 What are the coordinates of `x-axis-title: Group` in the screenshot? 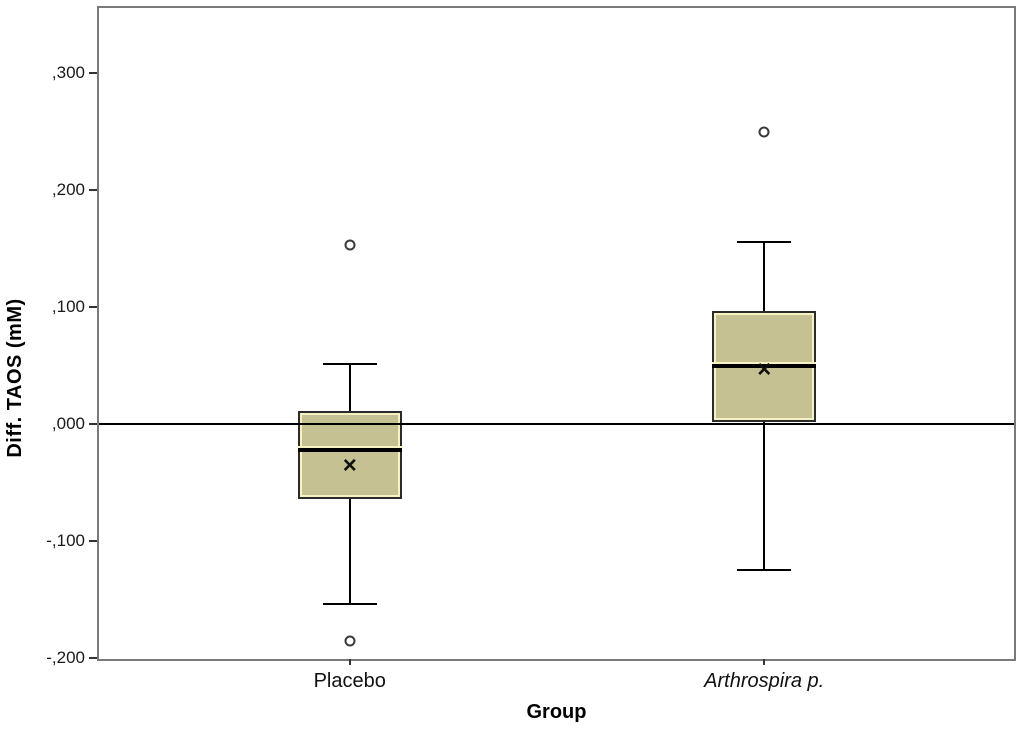 It's located at (556, 712).